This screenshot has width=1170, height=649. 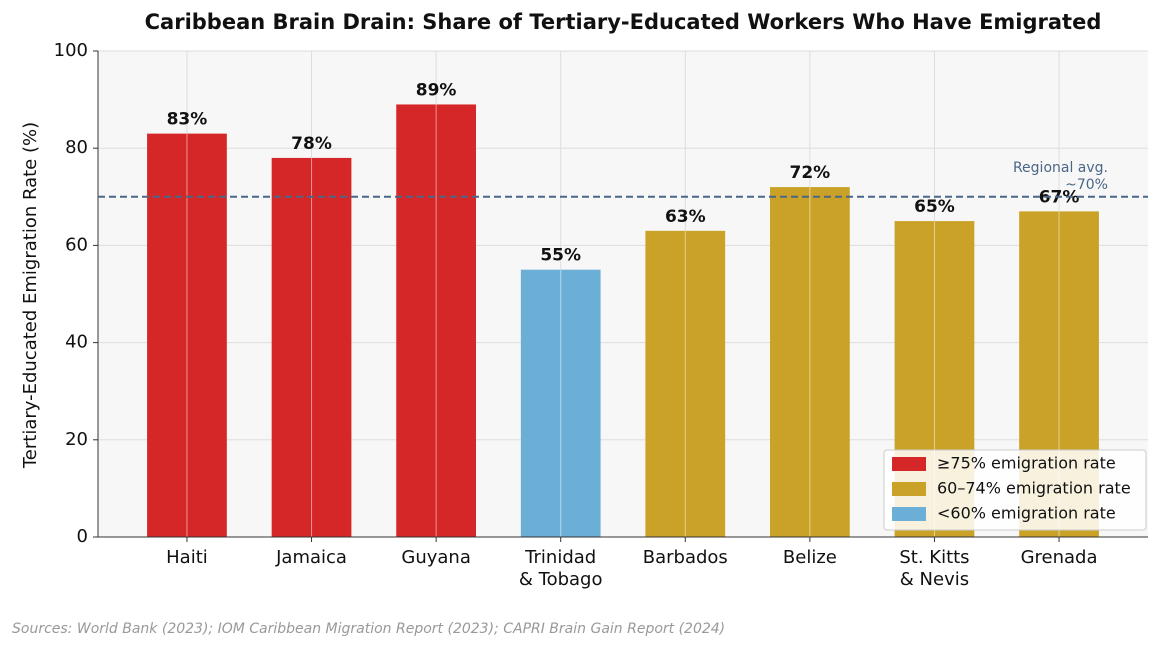 I want to click on x-tick-label: Grenada, so click(x=1059, y=557).